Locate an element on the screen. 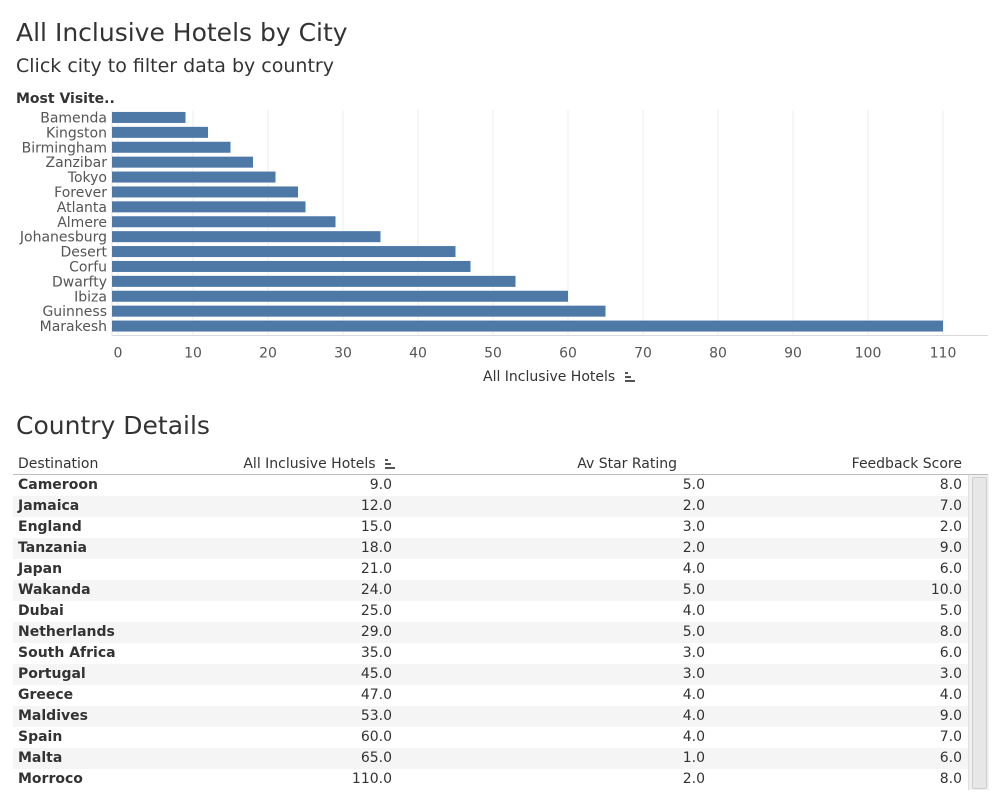  cell-all-inclusive-hotels: 45.0 is located at coordinates (376, 674).